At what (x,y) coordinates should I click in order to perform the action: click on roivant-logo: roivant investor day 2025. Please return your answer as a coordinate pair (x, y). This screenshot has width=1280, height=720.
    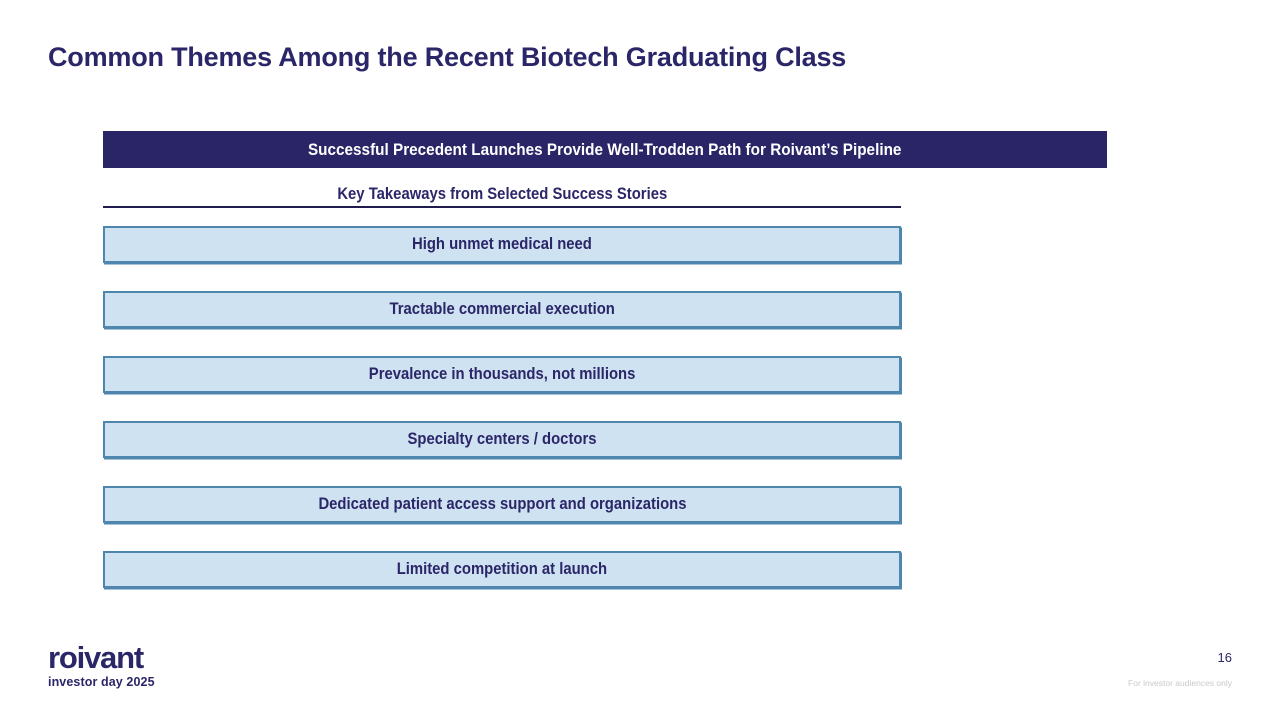
    Looking at the image, I should click on (101, 665).